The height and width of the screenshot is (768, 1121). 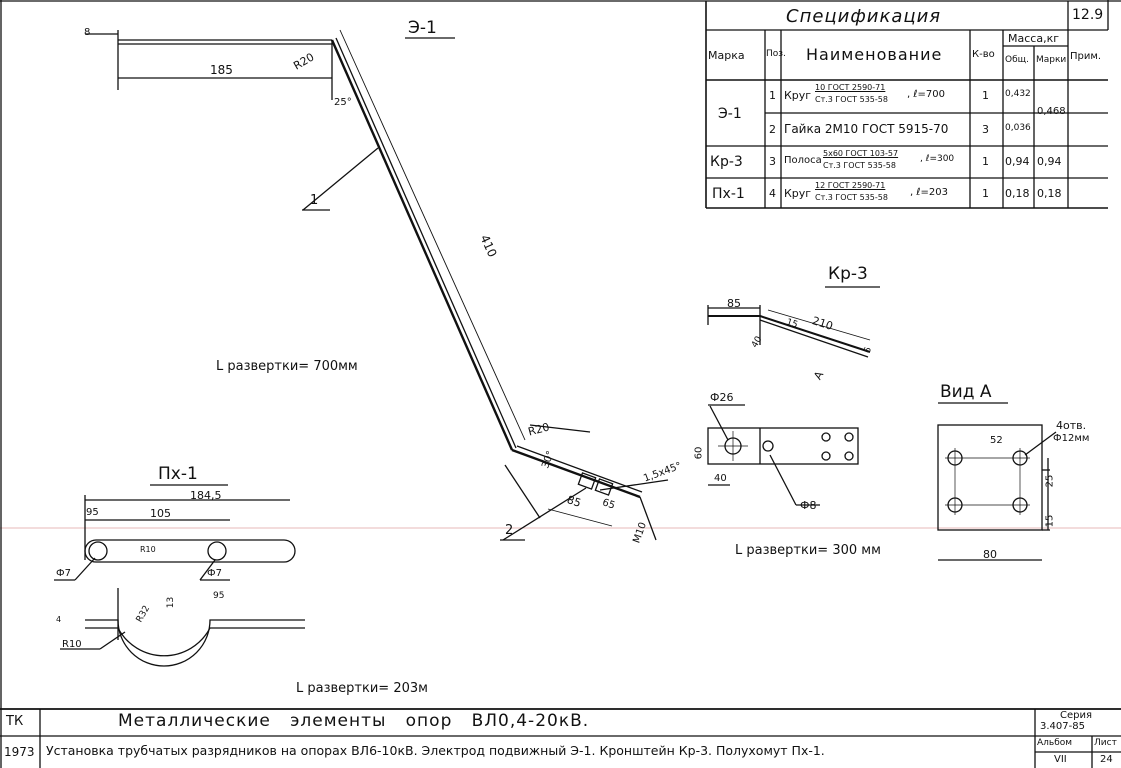 I want to click on spec-header-note: Прим., so click(x=1086, y=56).